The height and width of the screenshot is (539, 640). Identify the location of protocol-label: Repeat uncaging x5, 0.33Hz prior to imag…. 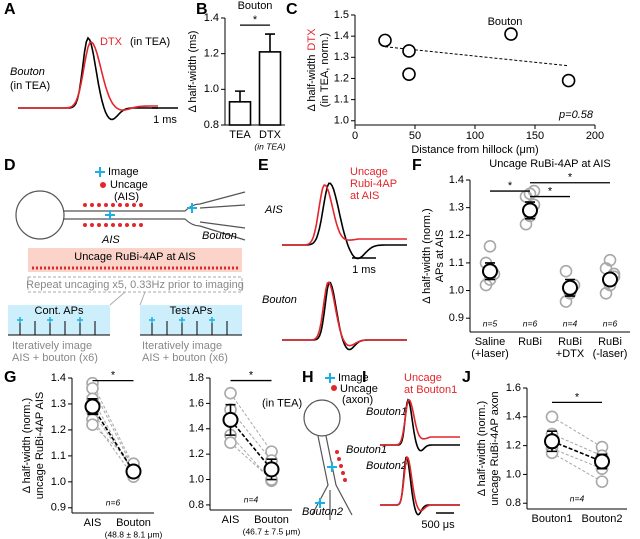
(135, 285).